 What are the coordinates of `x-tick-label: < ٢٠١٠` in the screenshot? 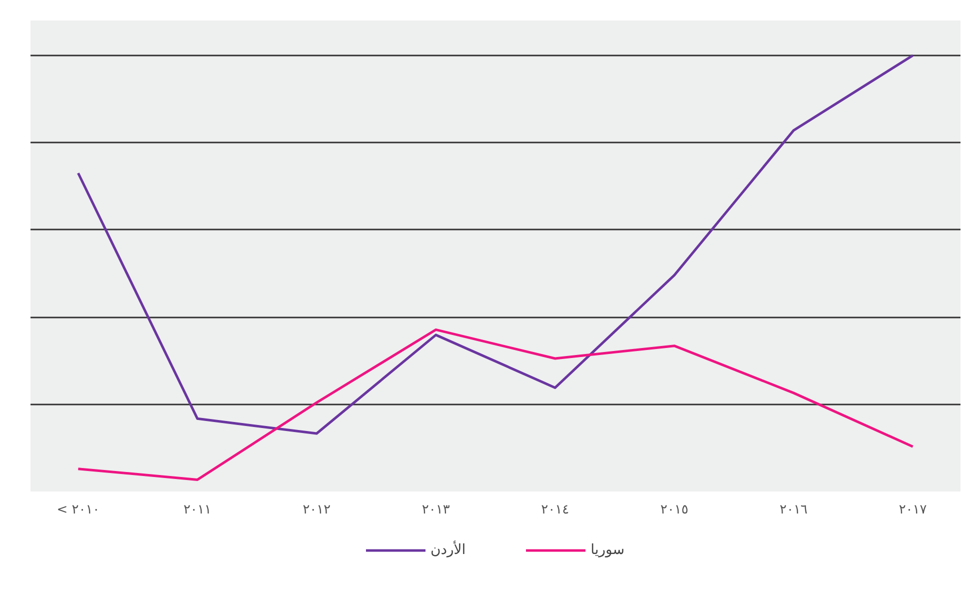 It's located at (78, 510).